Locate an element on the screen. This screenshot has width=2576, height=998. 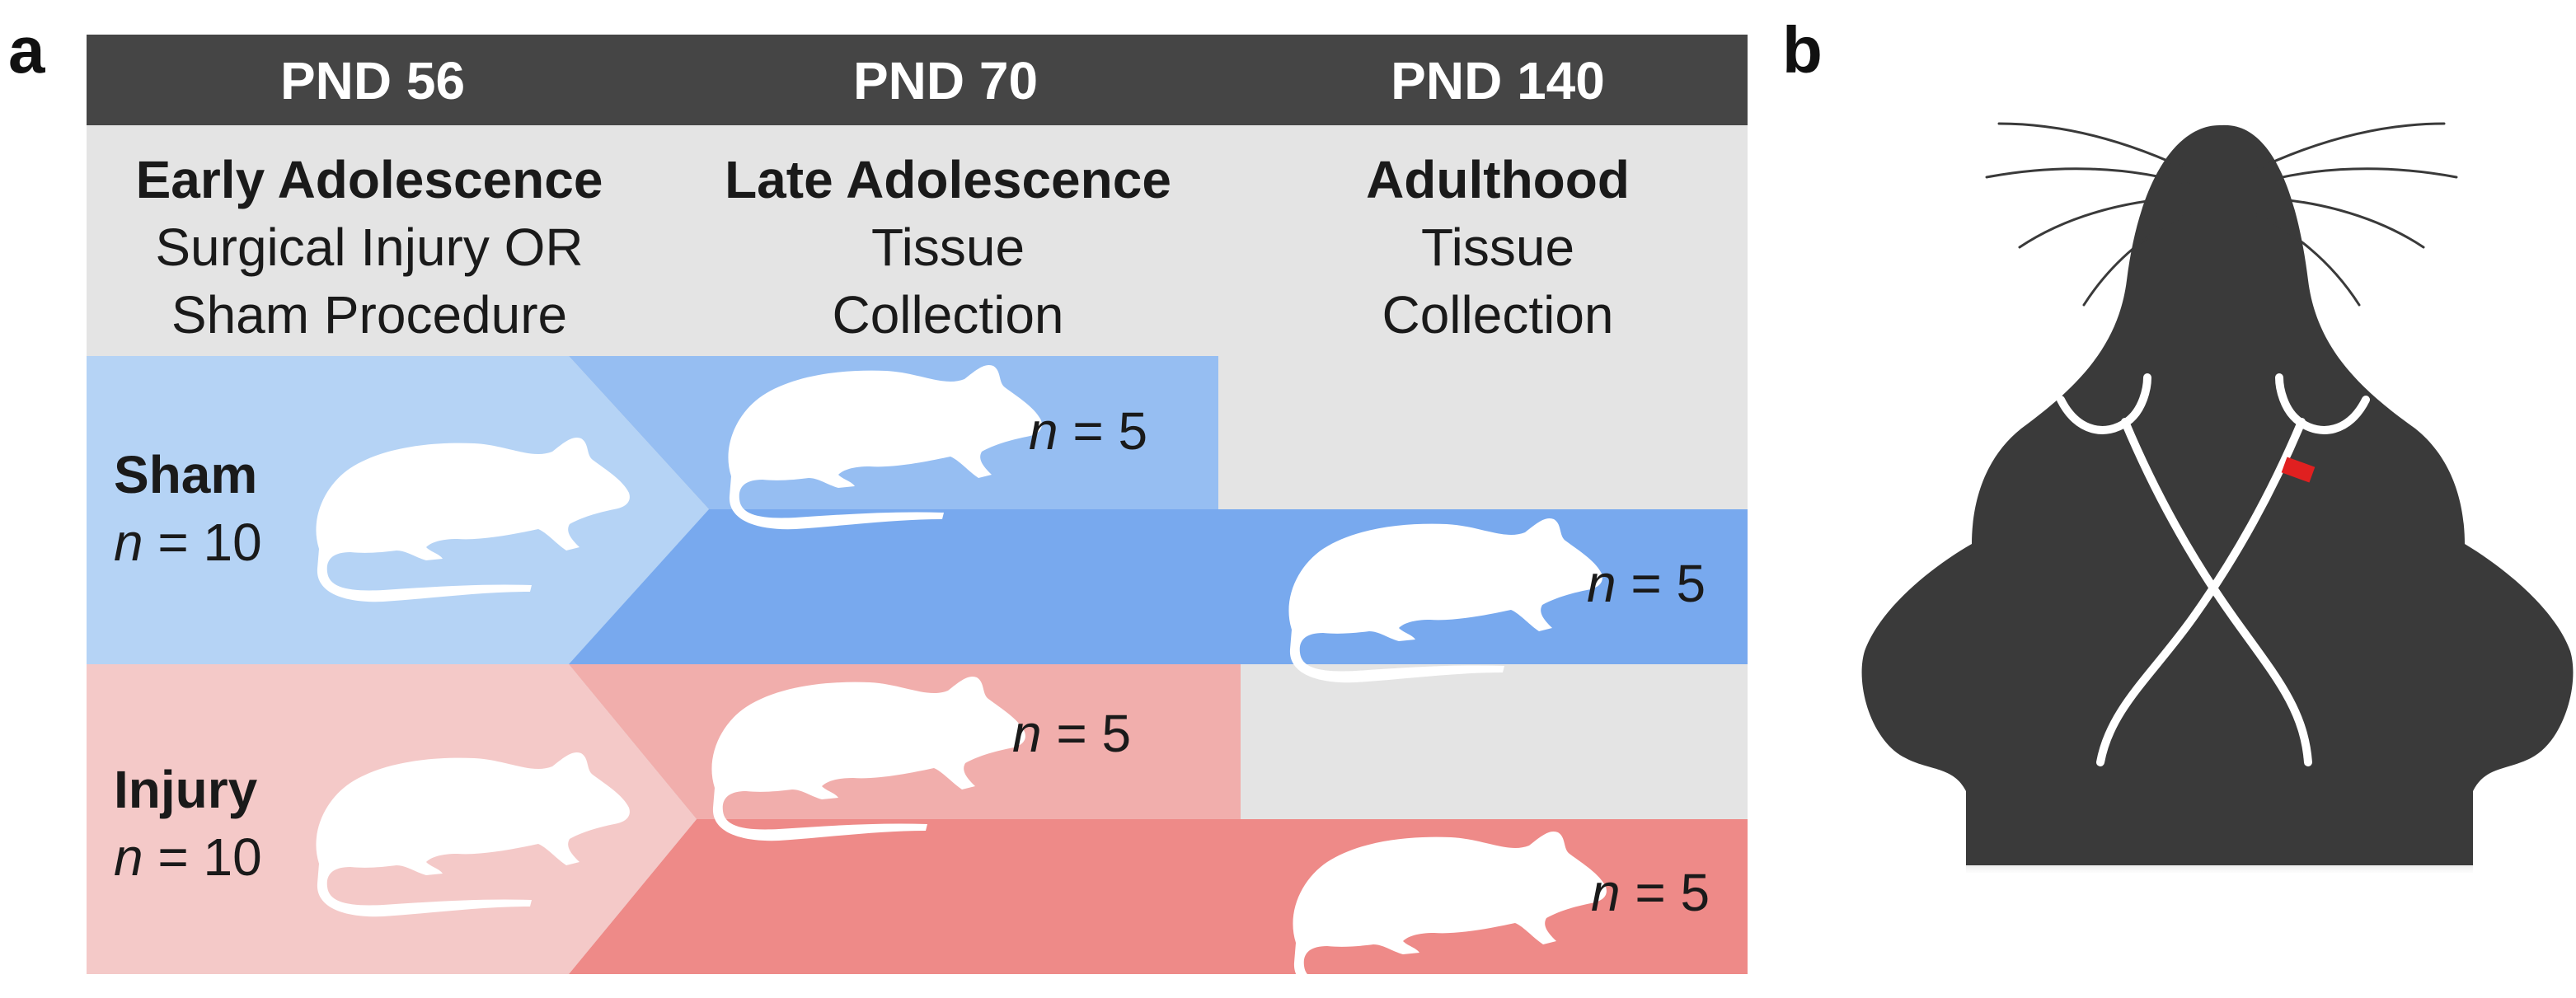
ligature-marker-icon is located at coordinates (2298, 470).